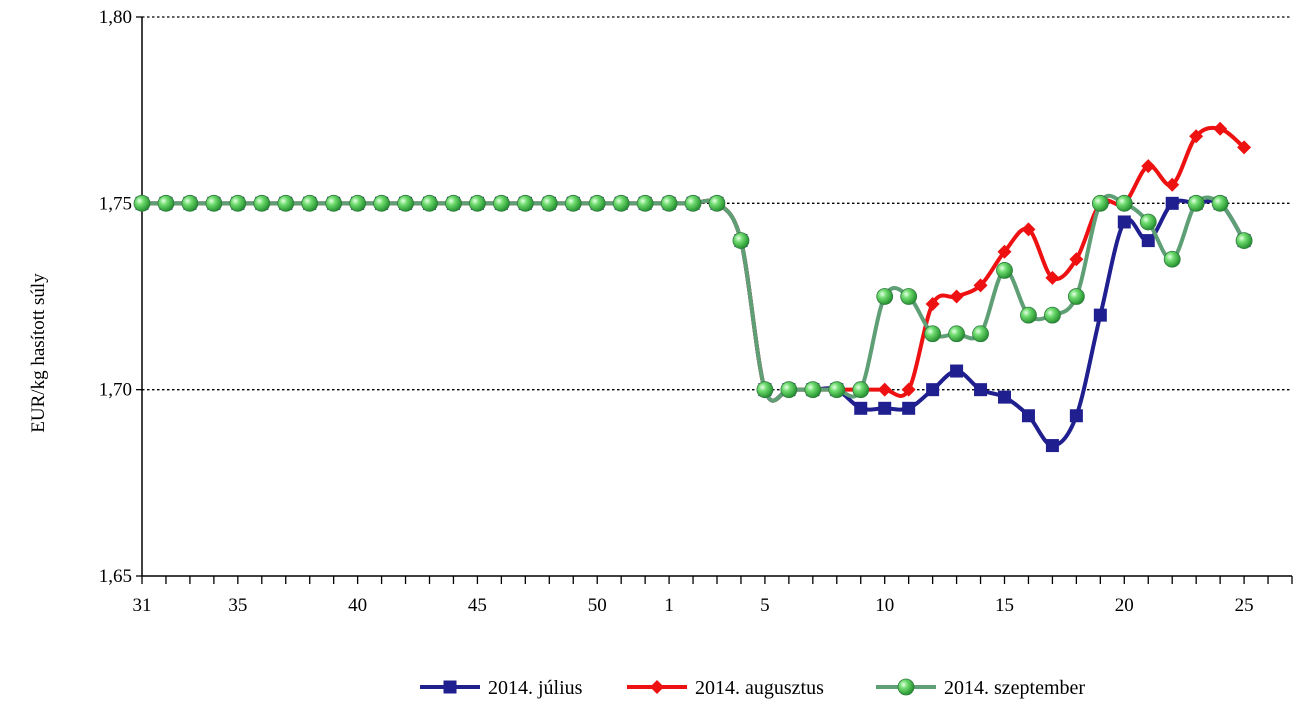 This screenshot has height=704, width=1312. I want to click on x-tick-label: 35, so click(237, 605).